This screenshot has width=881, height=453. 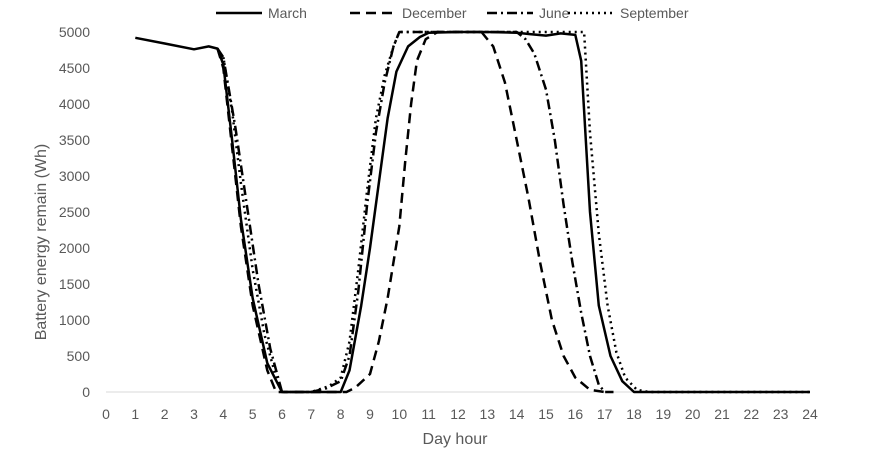 I want to click on x-tick-label: 20, so click(x=693, y=414).